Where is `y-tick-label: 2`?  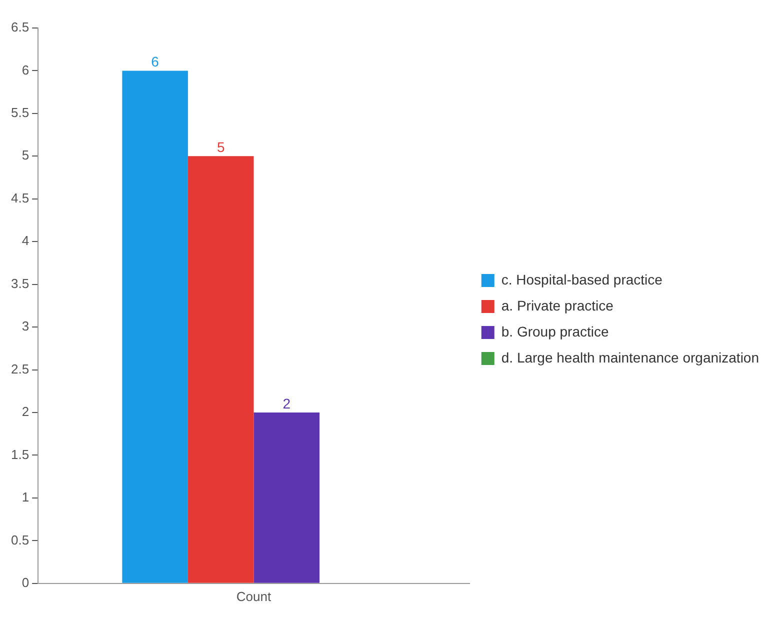 y-tick-label: 2 is located at coordinates (26, 412).